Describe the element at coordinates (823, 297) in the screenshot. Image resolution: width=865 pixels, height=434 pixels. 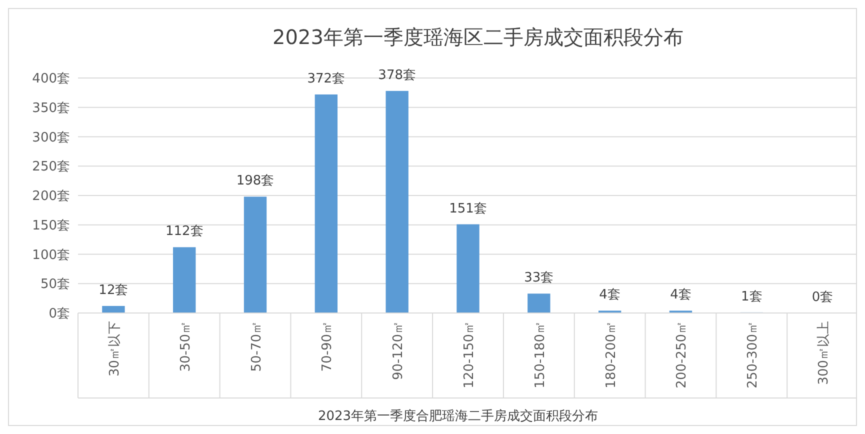
I see `data-label: 0套` at that location.